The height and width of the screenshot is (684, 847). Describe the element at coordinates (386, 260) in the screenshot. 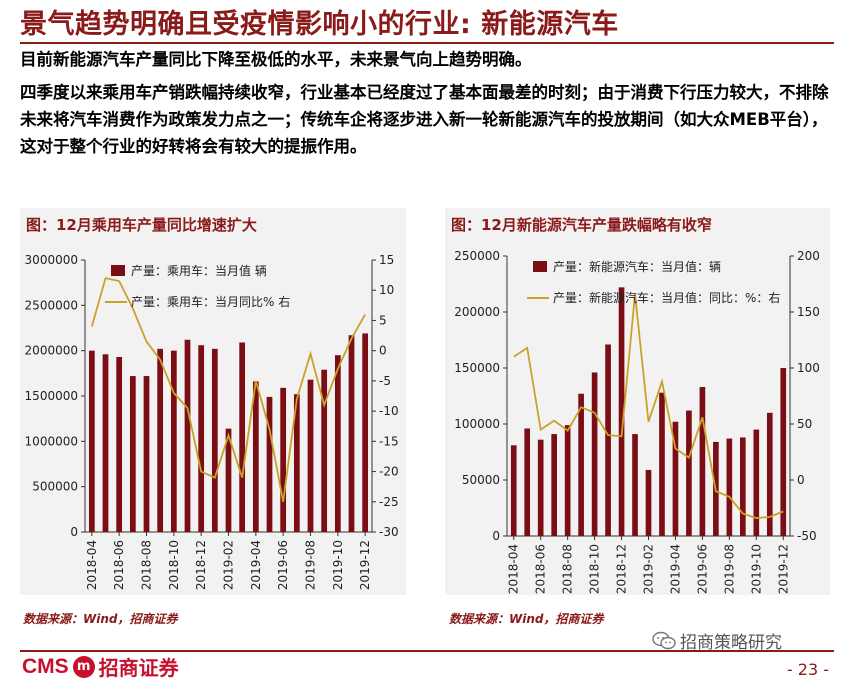

I see `right-y-tick-label: 15` at that location.